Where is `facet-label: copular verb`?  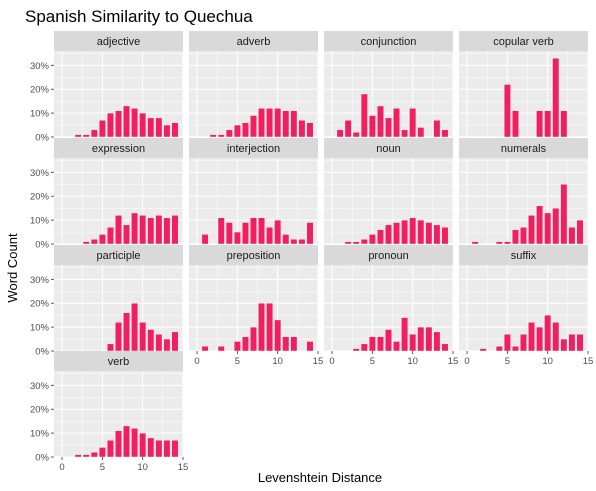
facet-label: copular verb is located at coordinates (523, 42).